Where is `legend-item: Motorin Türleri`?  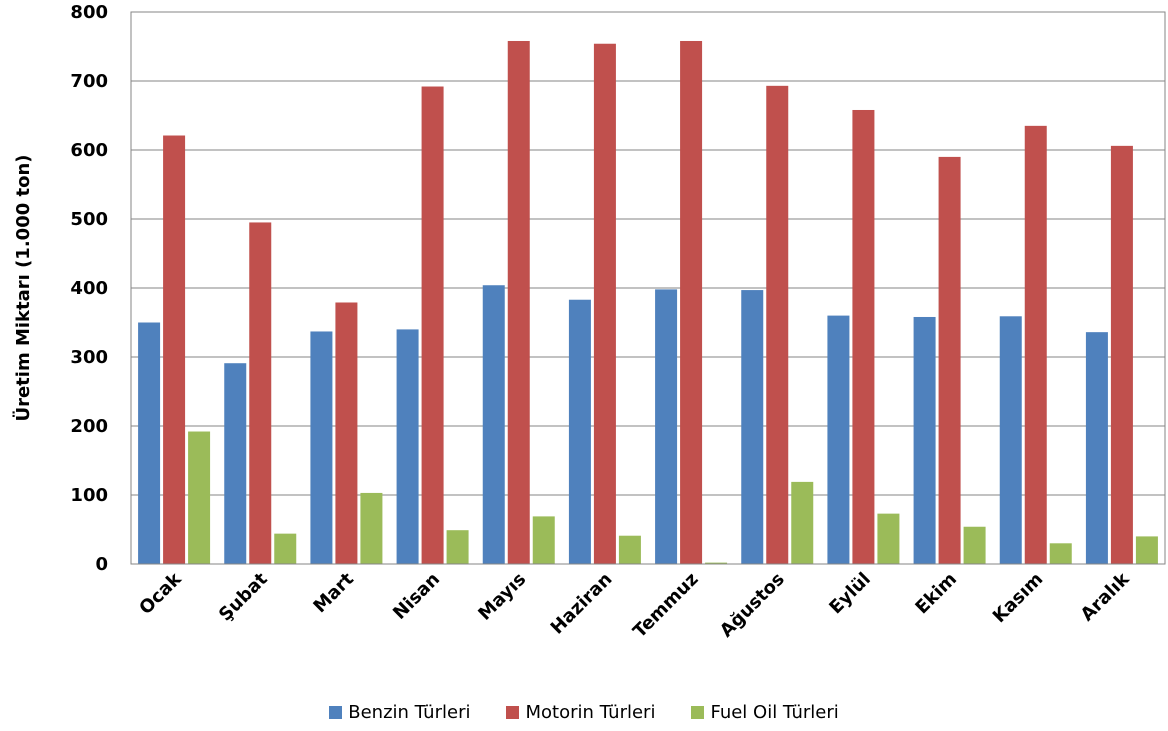 legend-item: Motorin Türleri is located at coordinates (580, 712).